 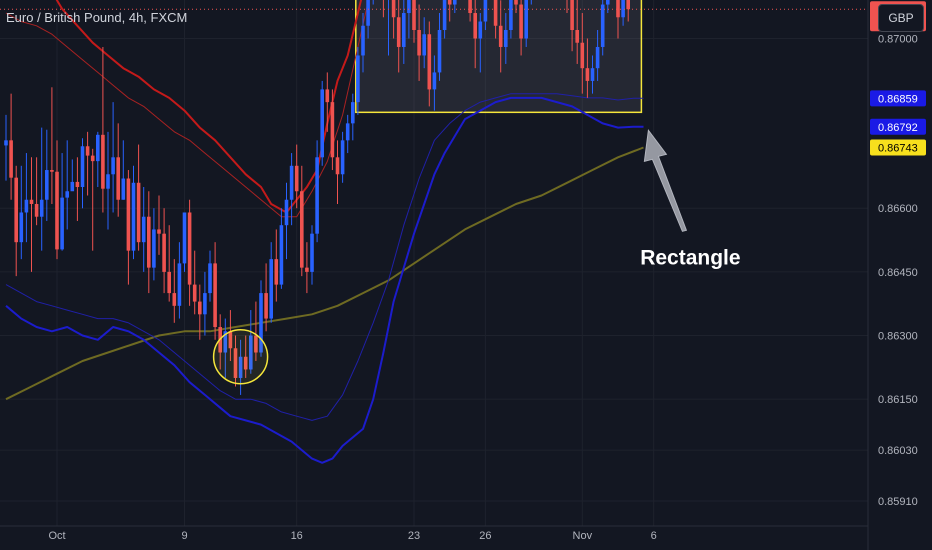 I want to click on time-tick-label: Oct, so click(x=56, y=536).